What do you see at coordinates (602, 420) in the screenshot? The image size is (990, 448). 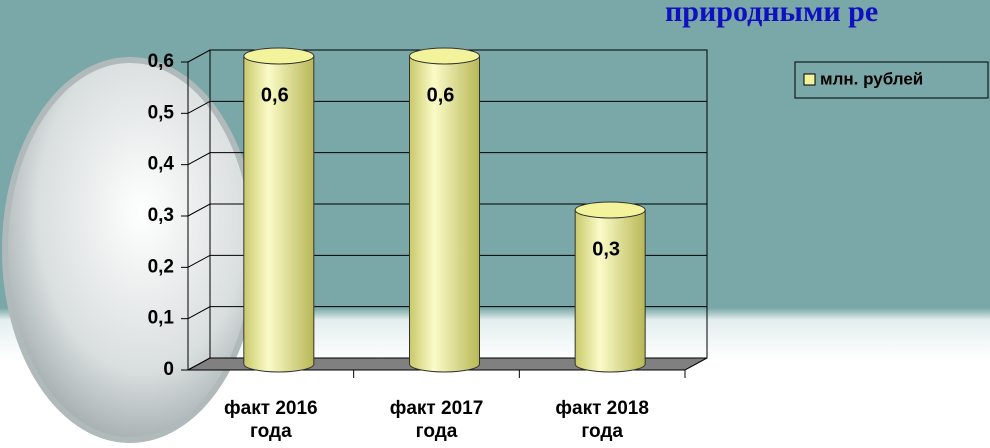 I see `x-tick-label: факт 2018 года` at bounding box center [602, 420].